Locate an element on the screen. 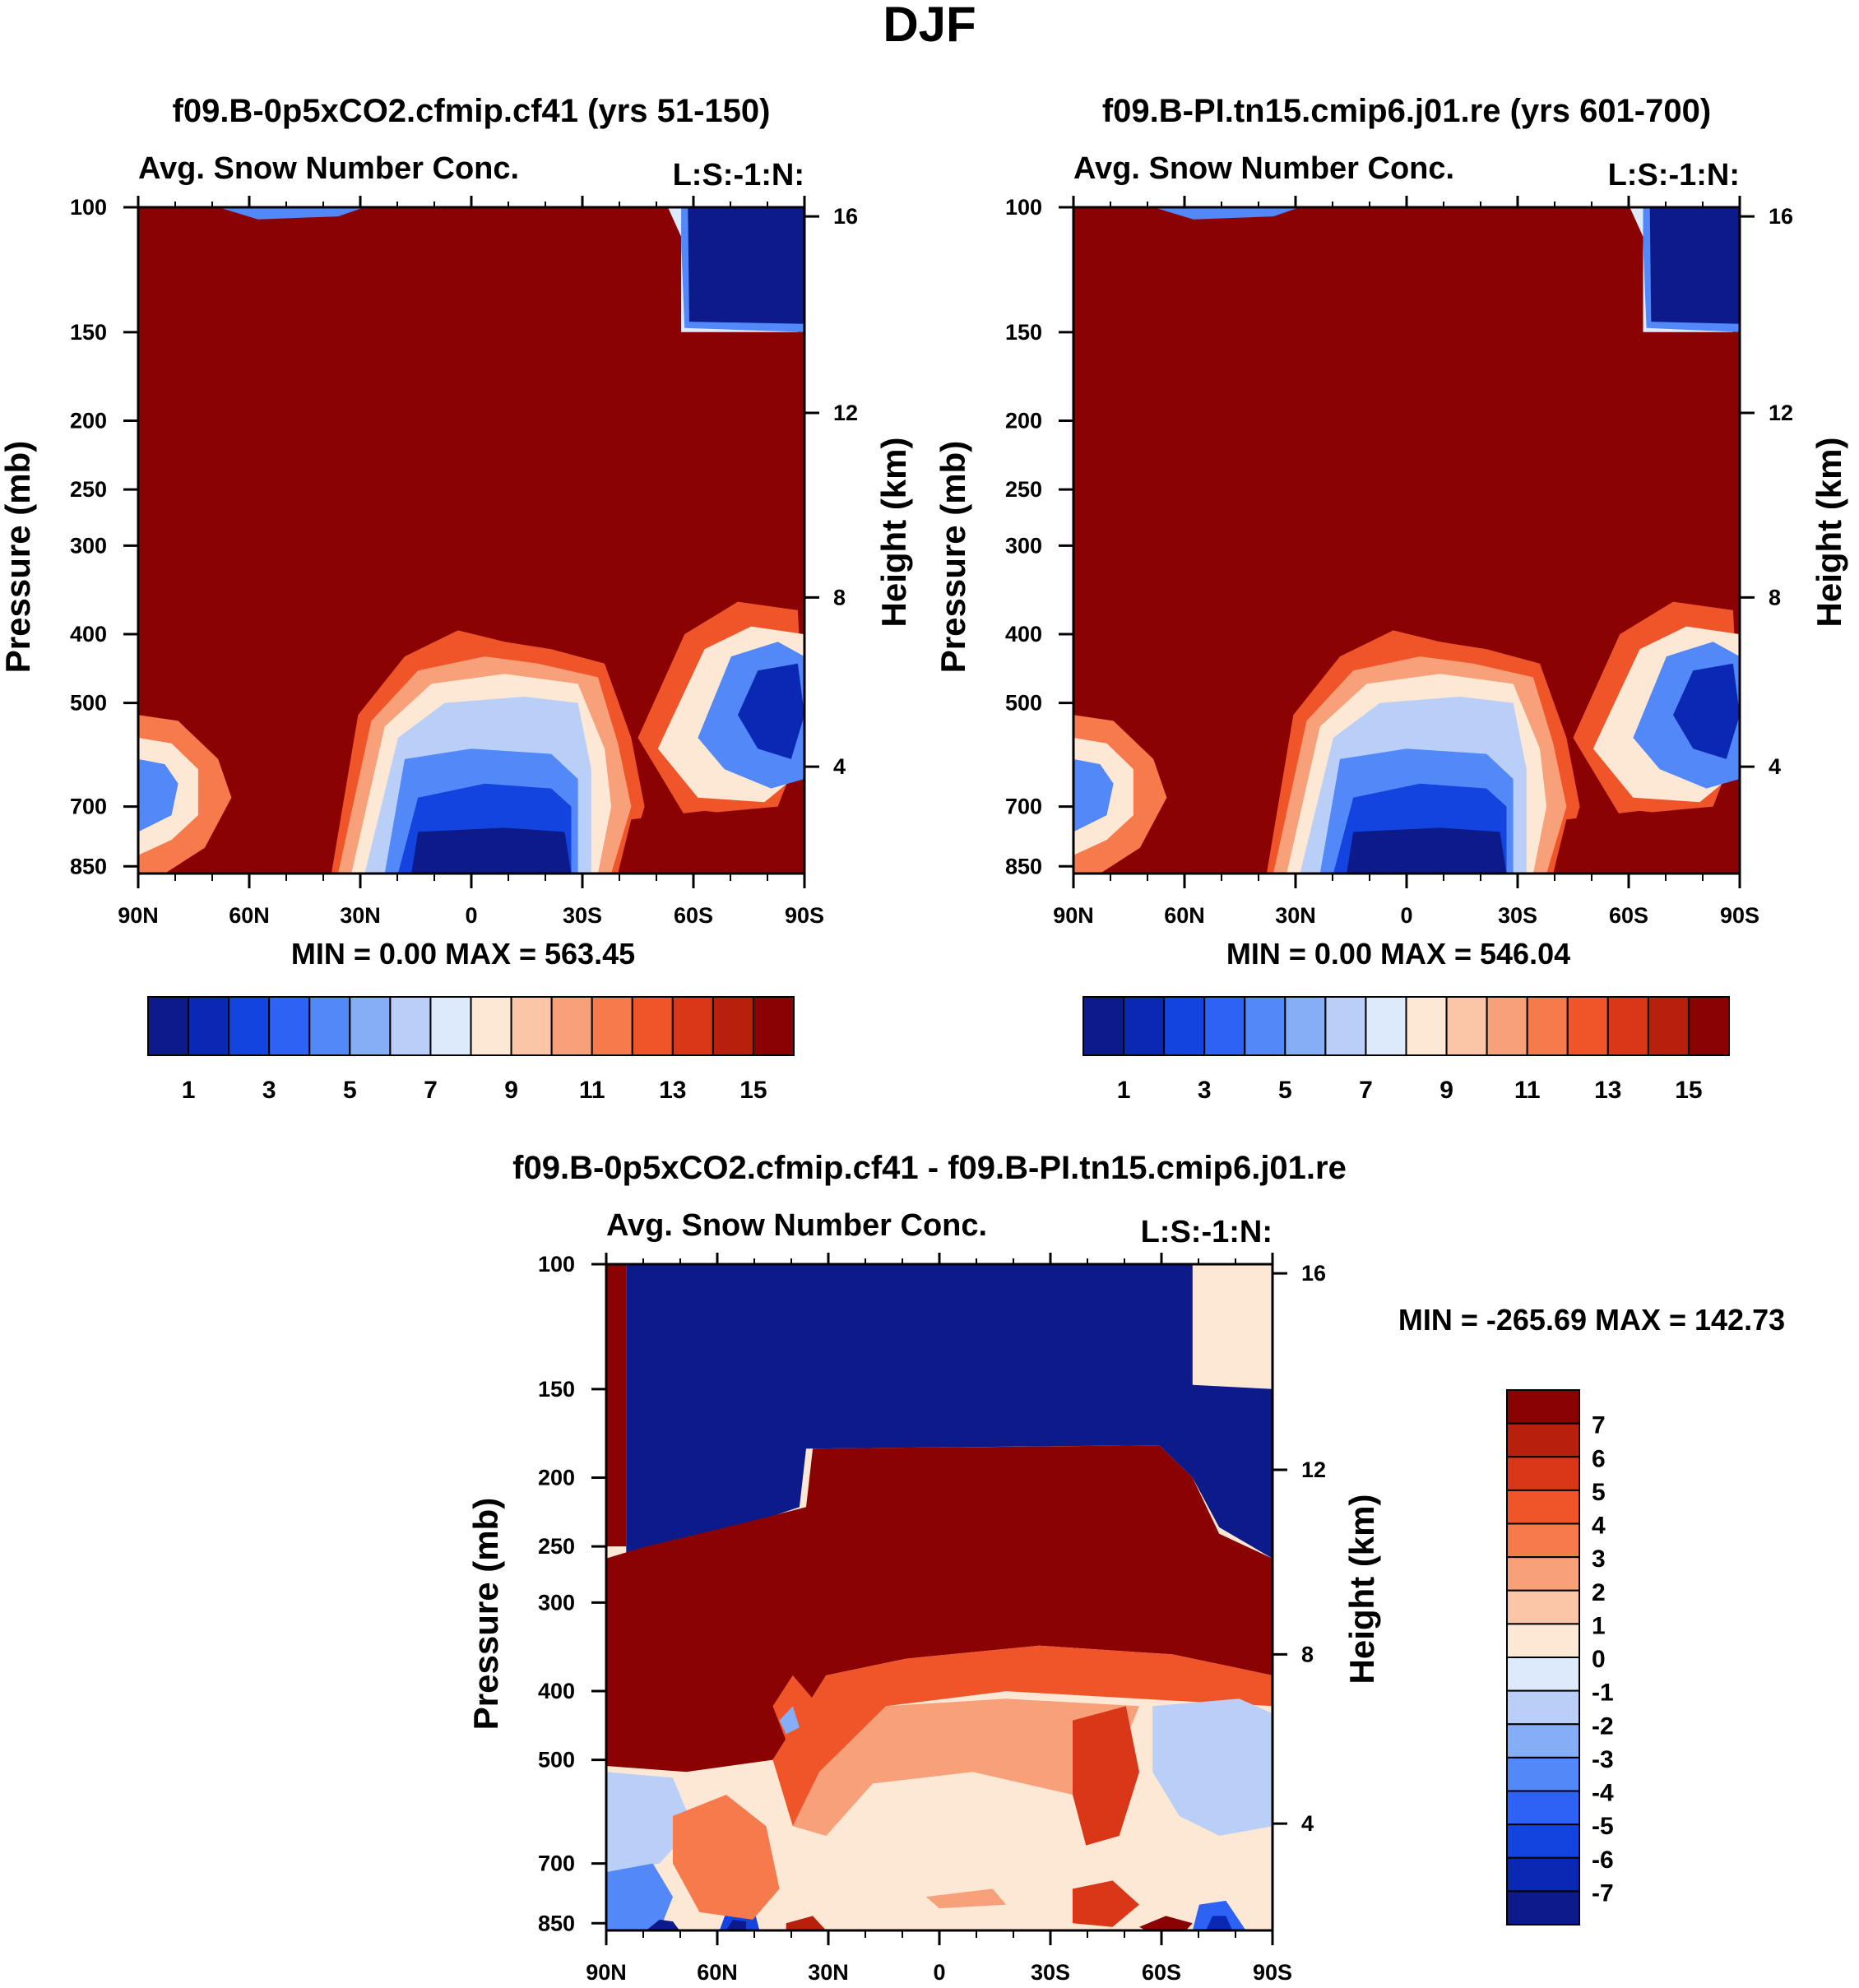 This screenshot has width=1859, height=1988. y-tick-label: 850 is located at coordinates (88, 866).